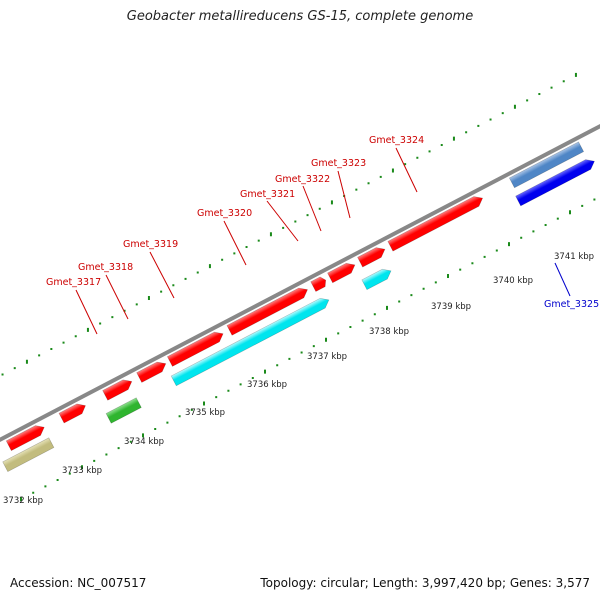  What do you see at coordinates (513, 281) in the screenshot?
I see `axis-label-9: 3740 kbp` at bounding box center [513, 281].